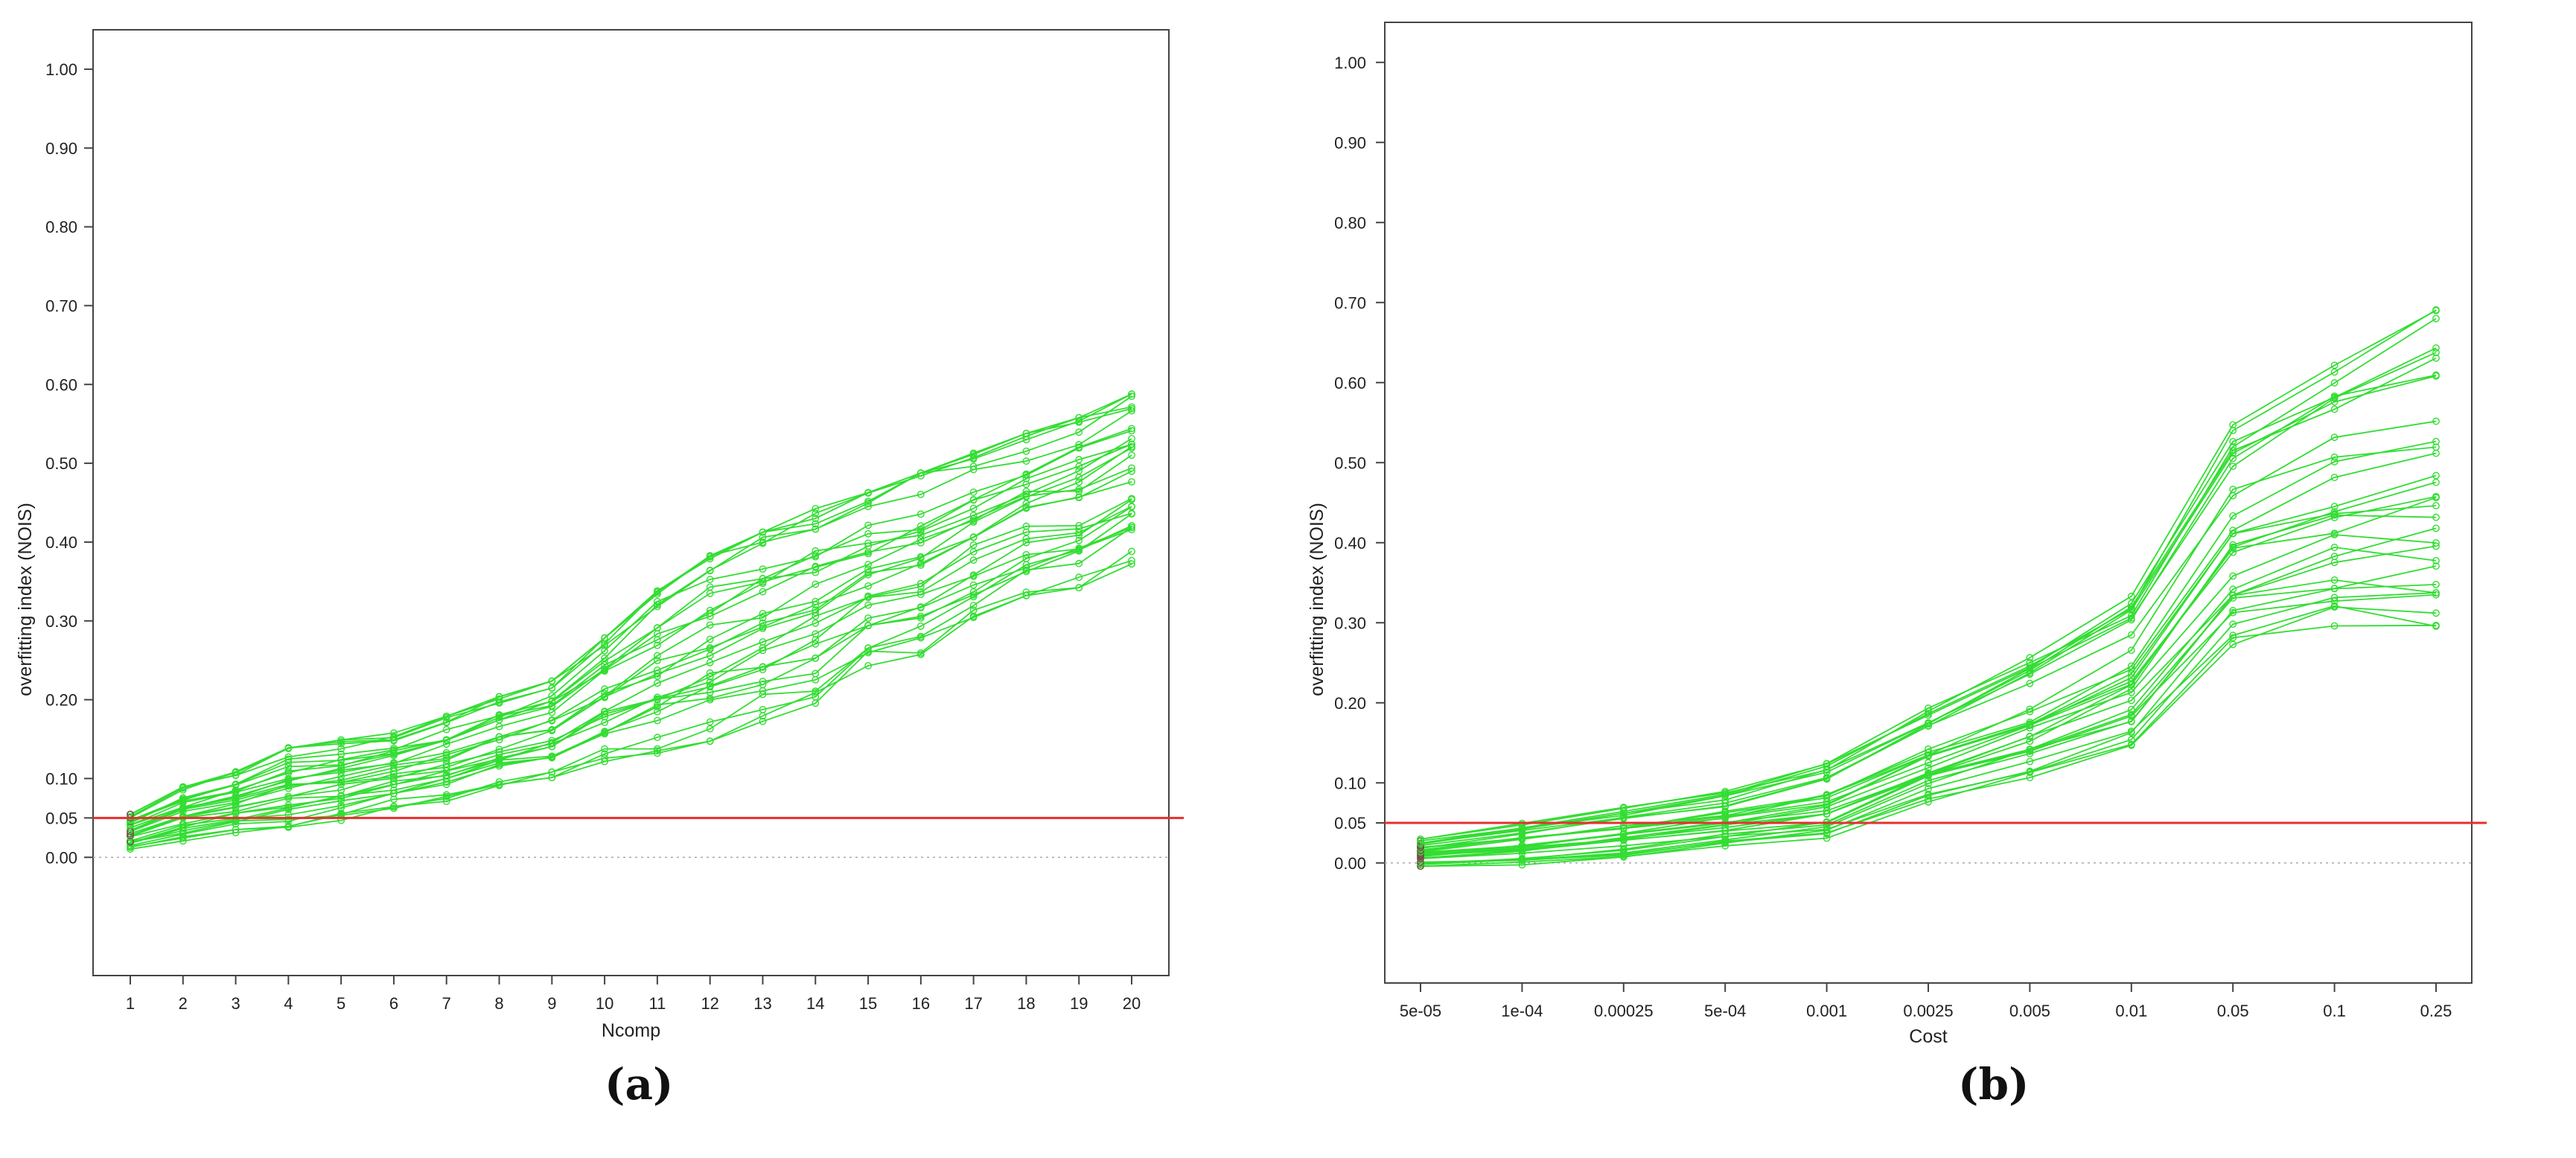 The height and width of the screenshot is (1158, 2576). What do you see at coordinates (1132, 1003) in the screenshot?
I see `x-tick-label: 20` at bounding box center [1132, 1003].